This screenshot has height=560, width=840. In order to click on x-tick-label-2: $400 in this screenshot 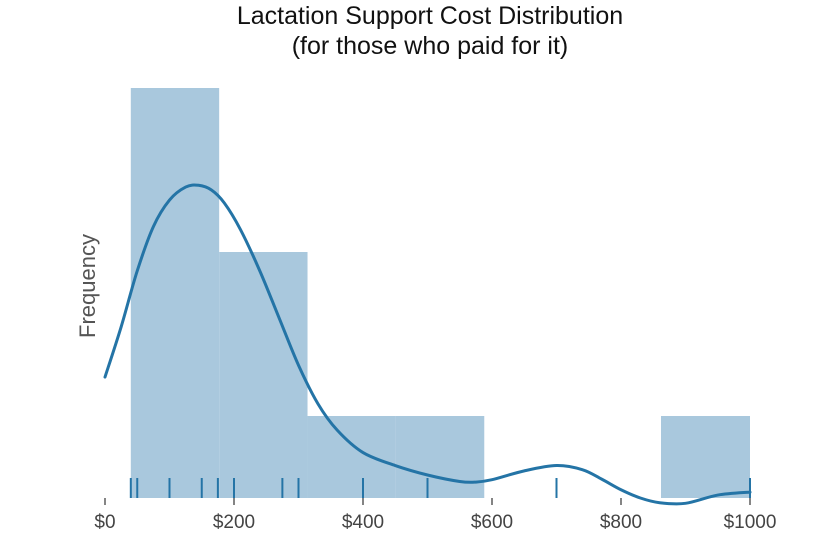, I will do `click(363, 522)`.